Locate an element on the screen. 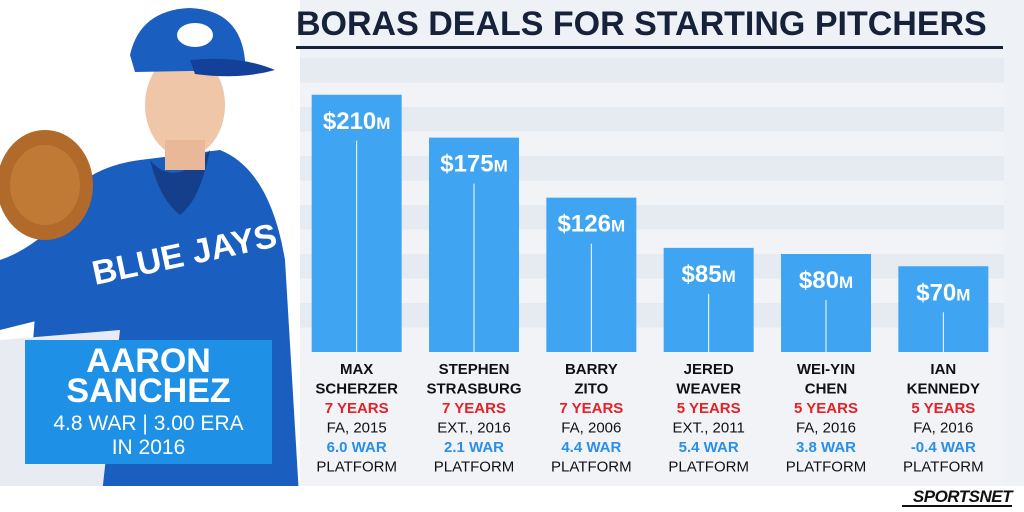 The height and width of the screenshot is (512, 1024). title-underline is located at coordinates (649, 47).